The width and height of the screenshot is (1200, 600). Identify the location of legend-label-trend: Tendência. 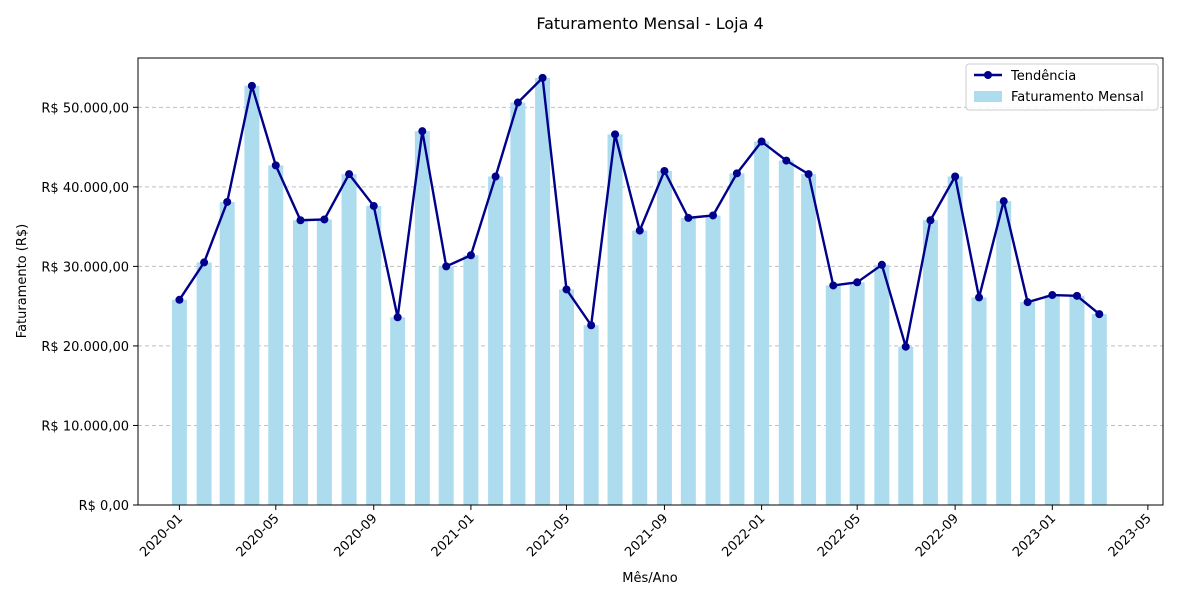
(1043, 76).